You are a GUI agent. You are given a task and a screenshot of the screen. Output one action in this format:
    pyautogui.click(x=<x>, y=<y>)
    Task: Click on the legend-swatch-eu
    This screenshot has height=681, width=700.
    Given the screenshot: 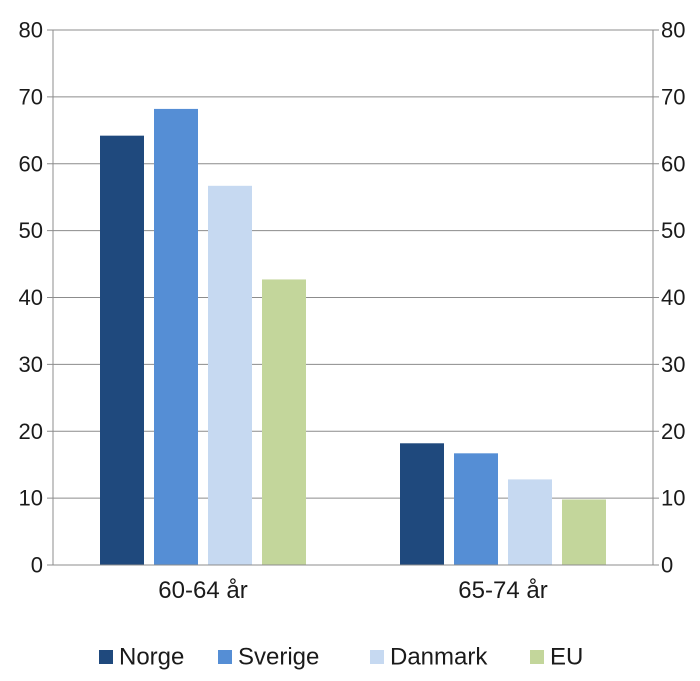 What is the action you would take?
    pyautogui.click(x=537, y=657)
    